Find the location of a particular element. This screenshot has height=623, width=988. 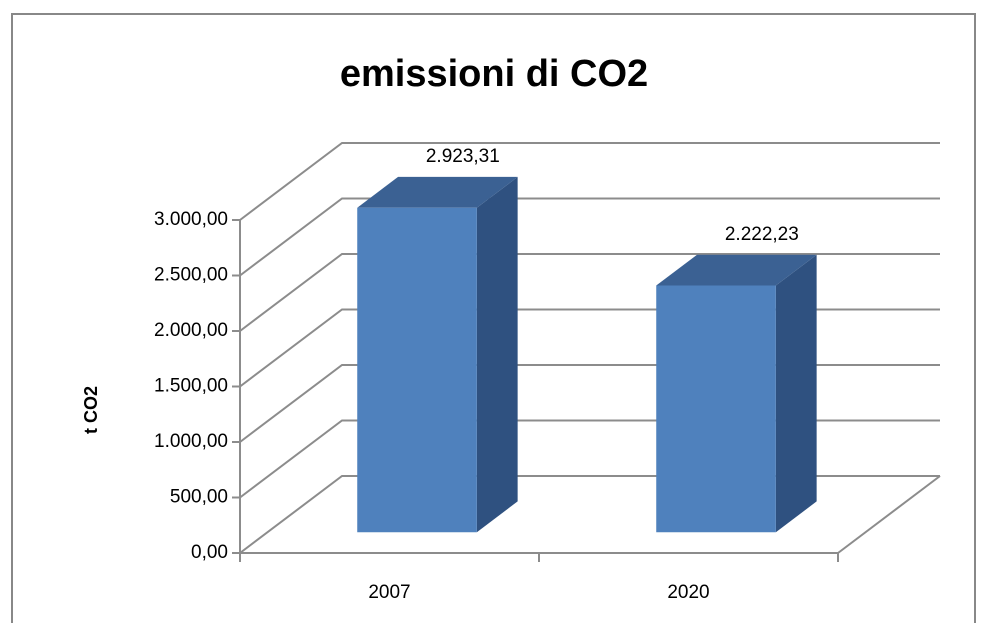

x-tick-label: 2020 is located at coordinates (688, 592).